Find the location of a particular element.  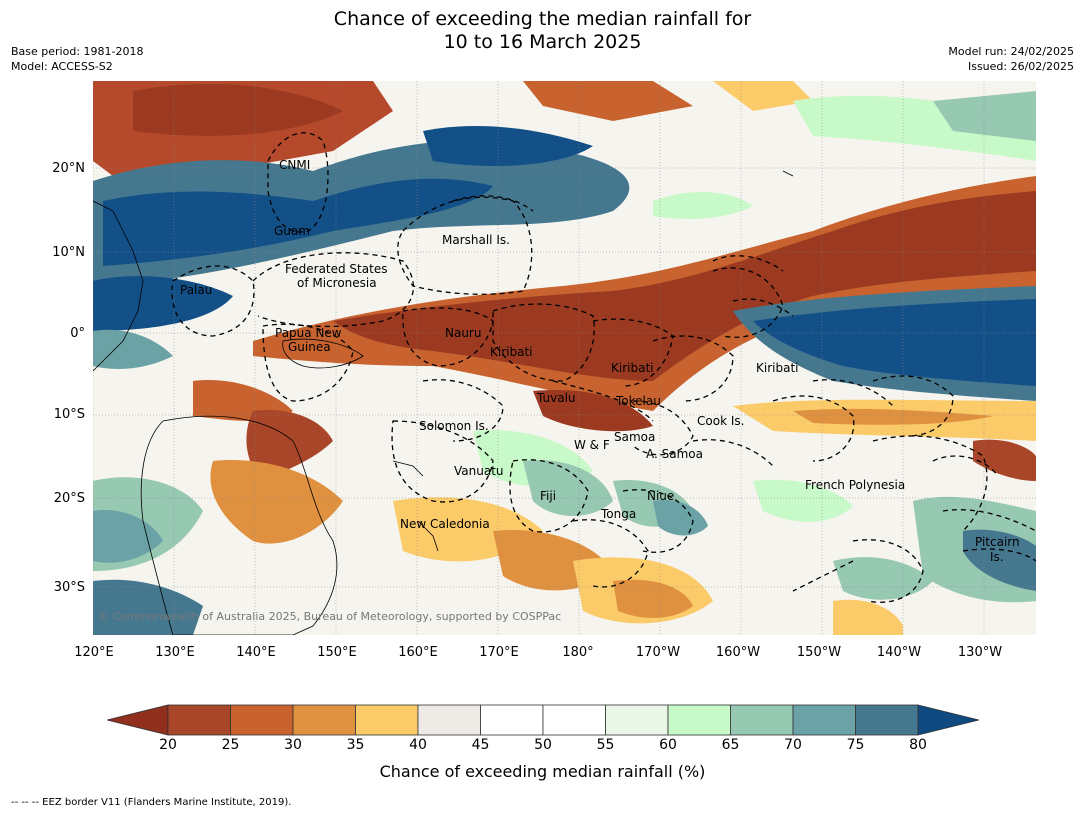

base-period: Base period: 1981-2018 is located at coordinates (77, 51).